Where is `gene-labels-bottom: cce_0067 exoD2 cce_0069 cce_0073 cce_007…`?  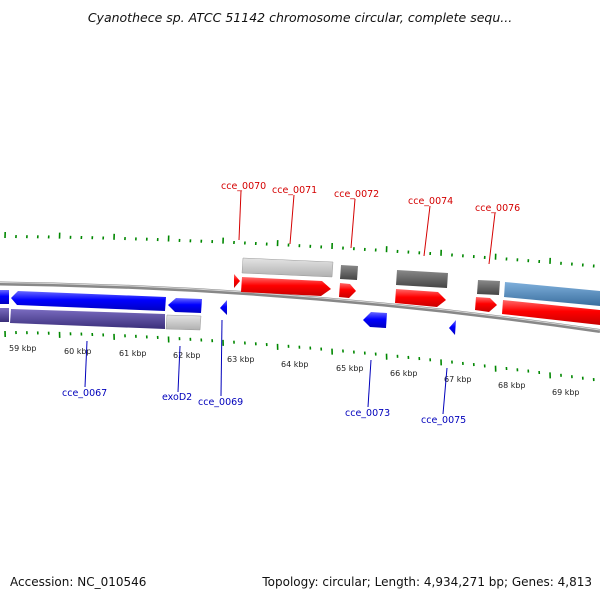 gene-labels-bottom: cce_0067 exoD2 cce_0069 cce_0073 cce_007… is located at coordinates (264, 407).